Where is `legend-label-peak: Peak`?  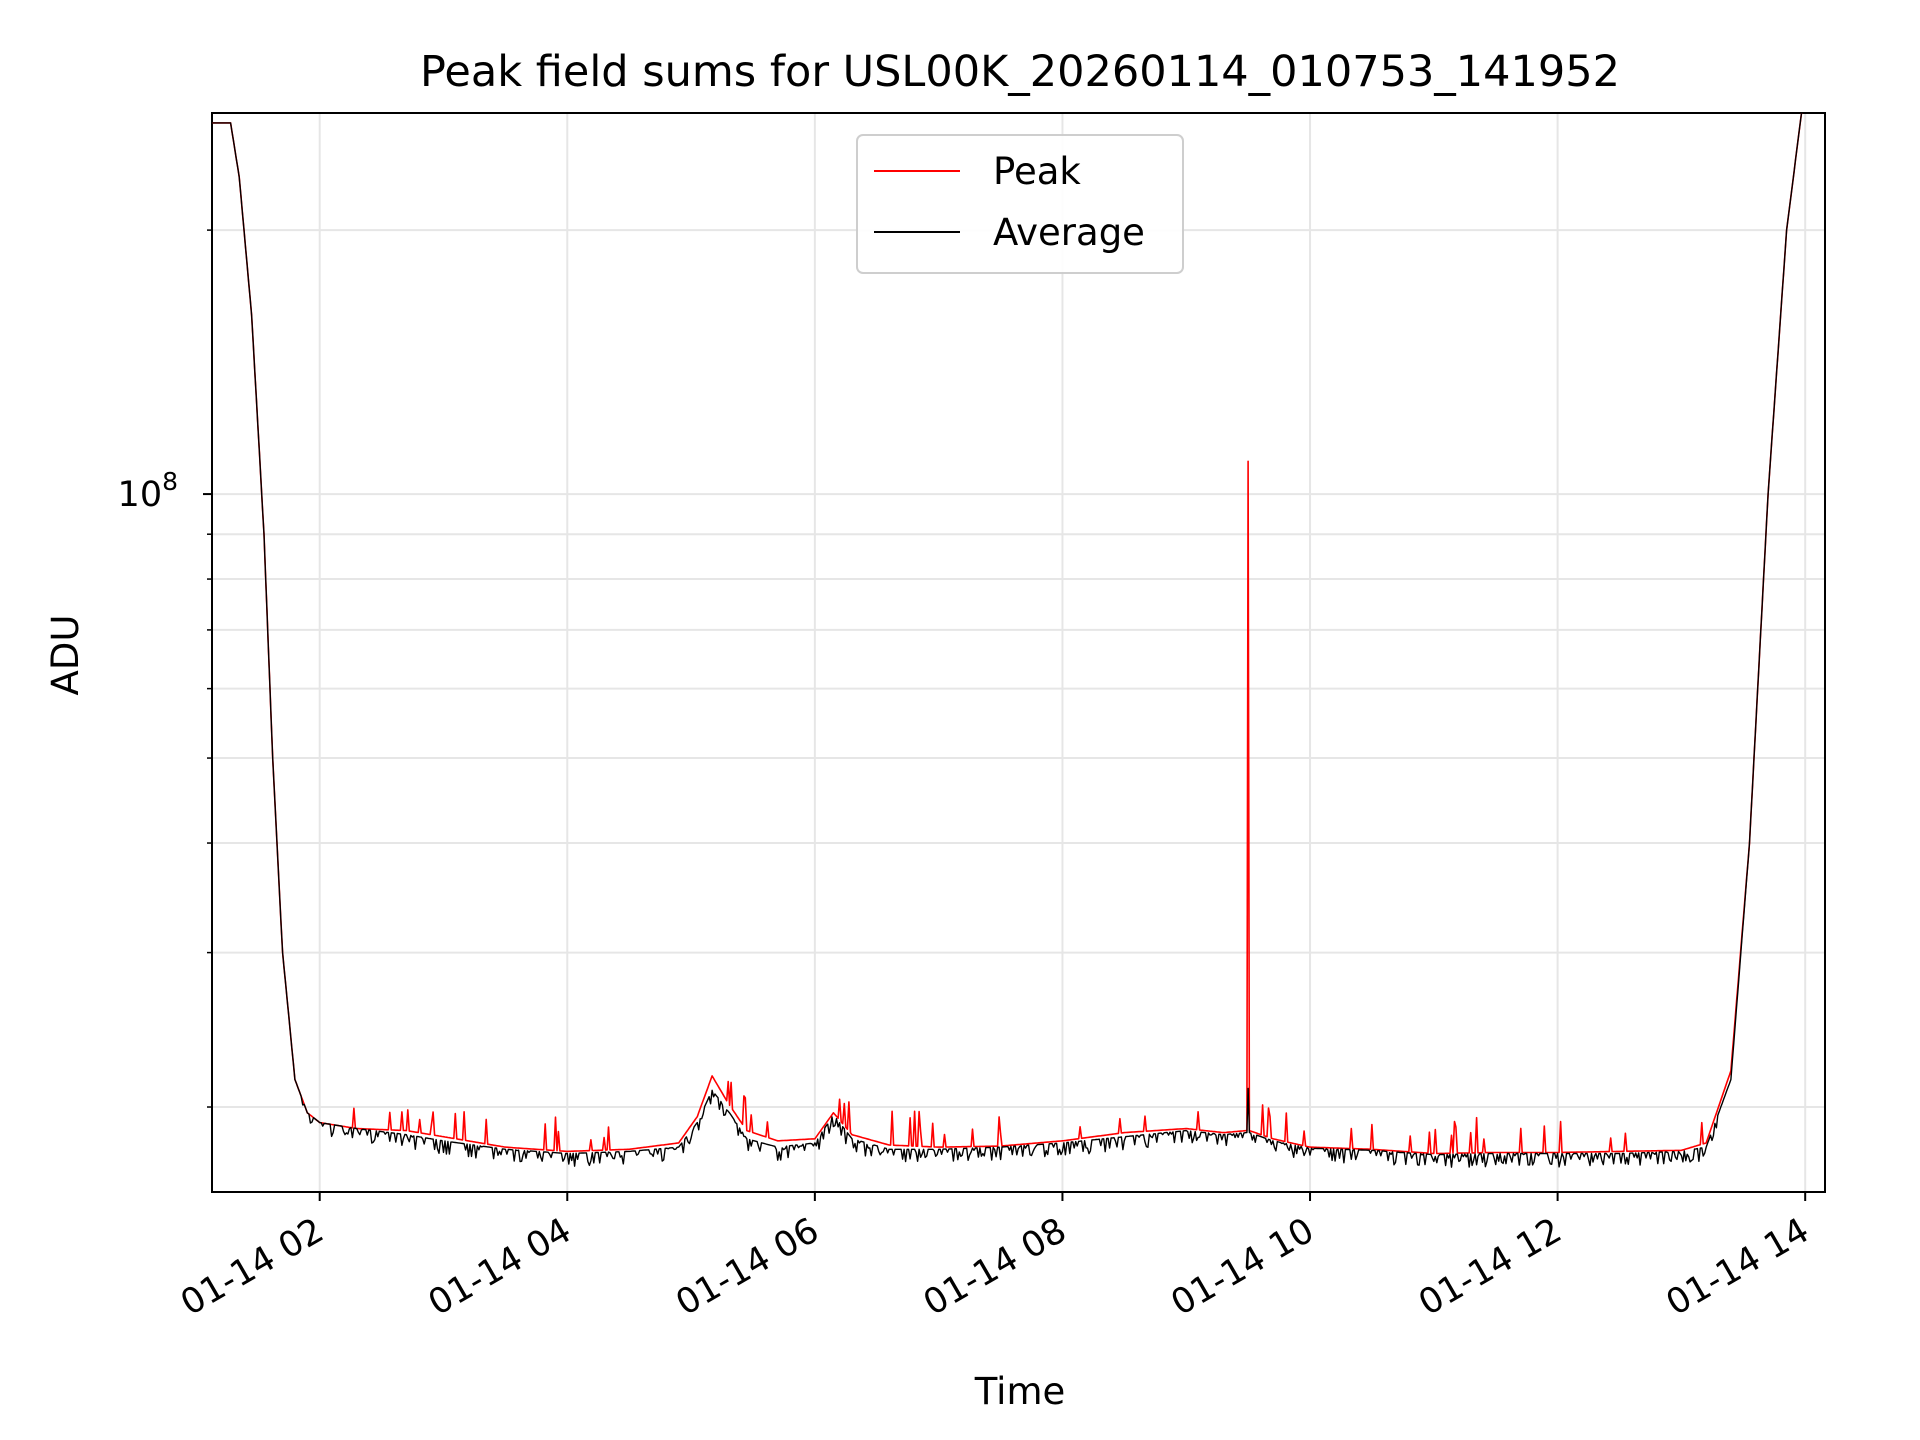
legend-label-peak: Peak is located at coordinates (1037, 171).